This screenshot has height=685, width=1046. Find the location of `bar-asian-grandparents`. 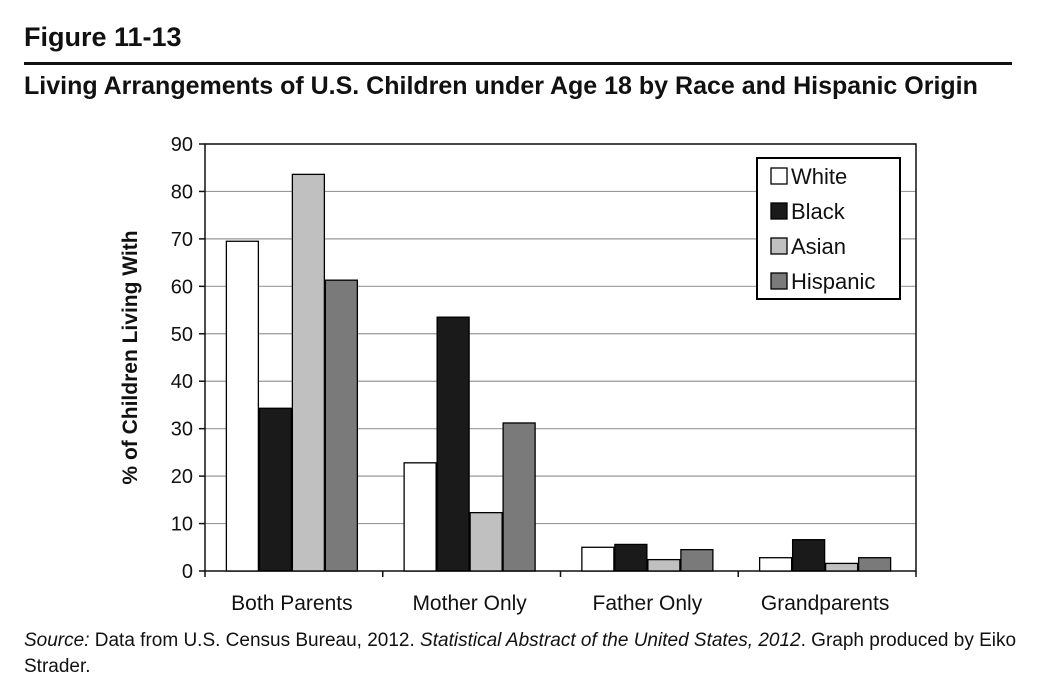

bar-asian-grandparents is located at coordinates (841, 567).